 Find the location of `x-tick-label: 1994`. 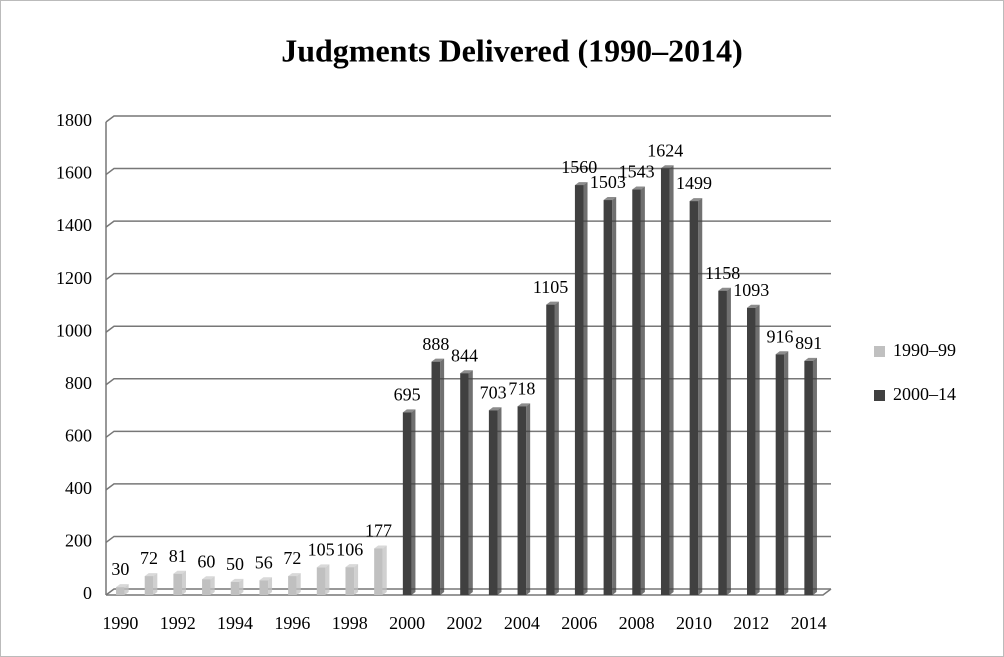

x-tick-label: 1994 is located at coordinates (235, 623).